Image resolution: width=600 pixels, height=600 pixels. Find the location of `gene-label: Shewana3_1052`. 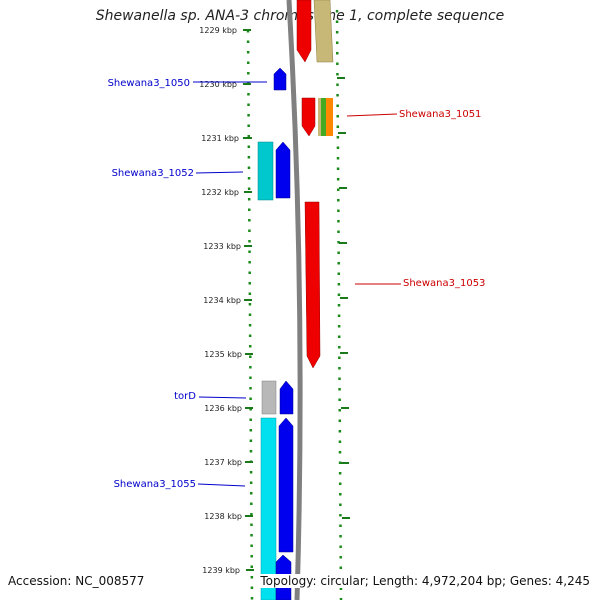

gene-label: Shewana3_1052 is located at coordinates (153, 173).